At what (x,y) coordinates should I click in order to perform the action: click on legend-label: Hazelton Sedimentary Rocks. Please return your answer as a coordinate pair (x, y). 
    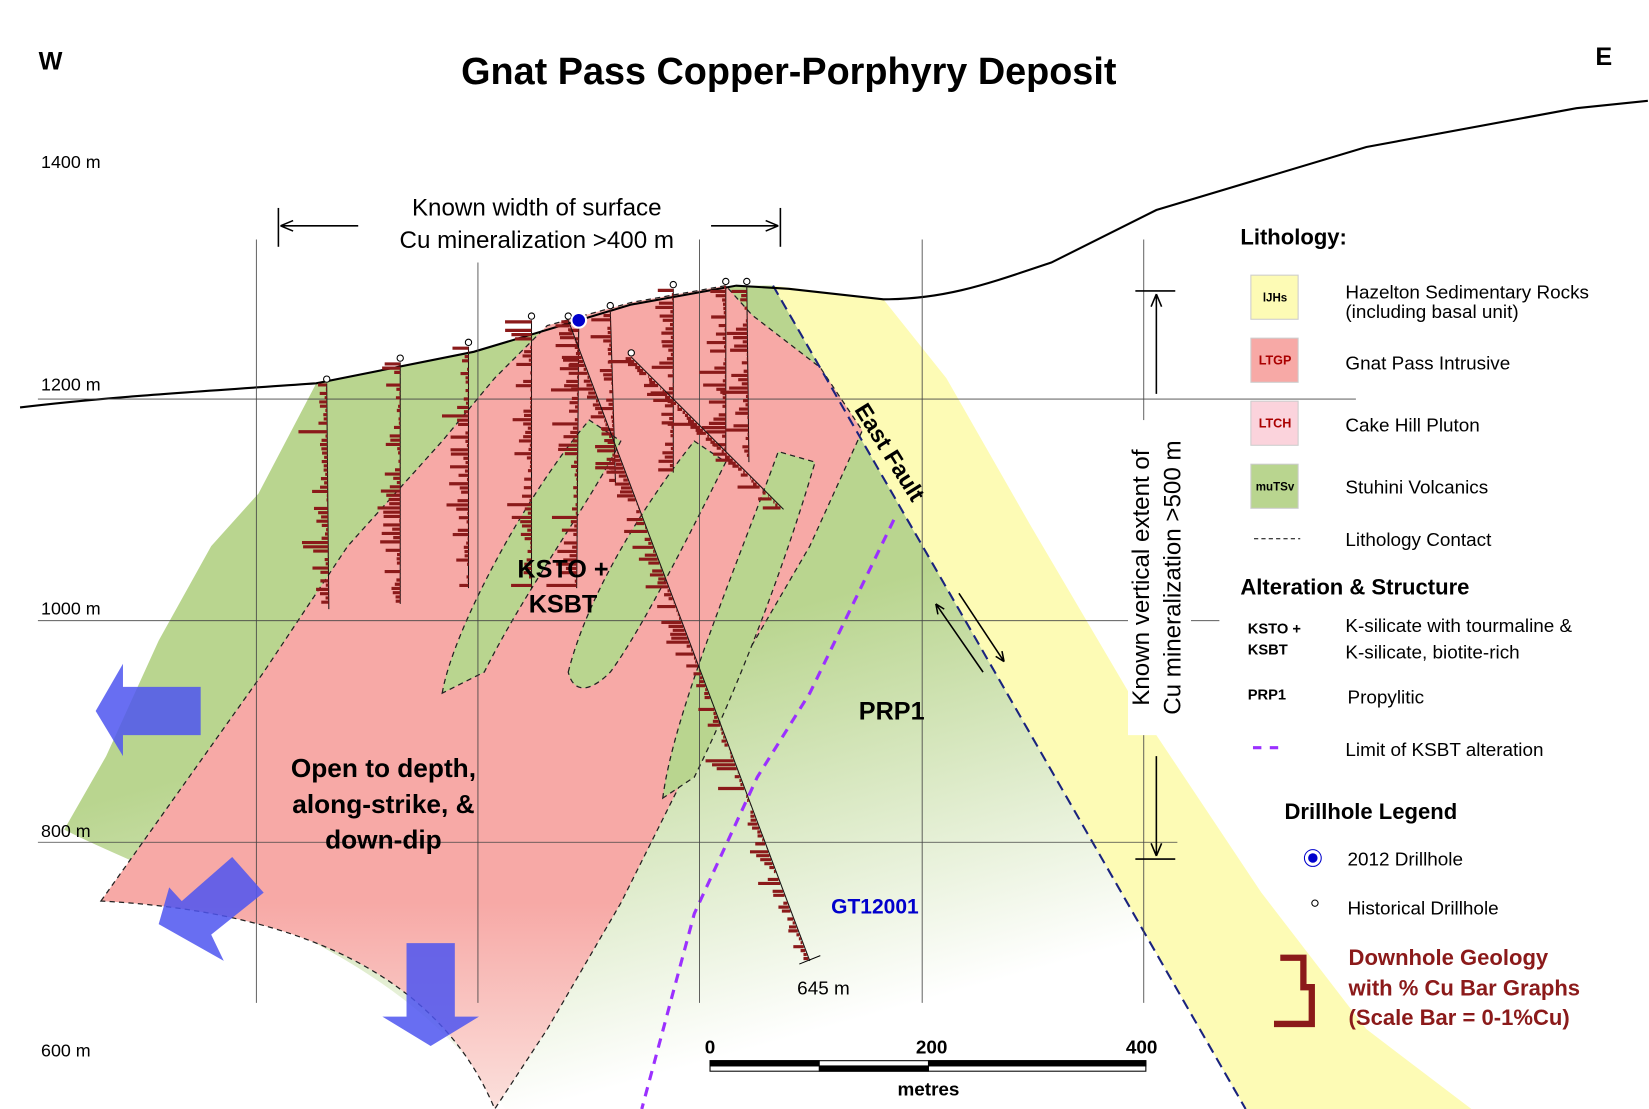
    Looking at the image, I should click on (1467, 292).